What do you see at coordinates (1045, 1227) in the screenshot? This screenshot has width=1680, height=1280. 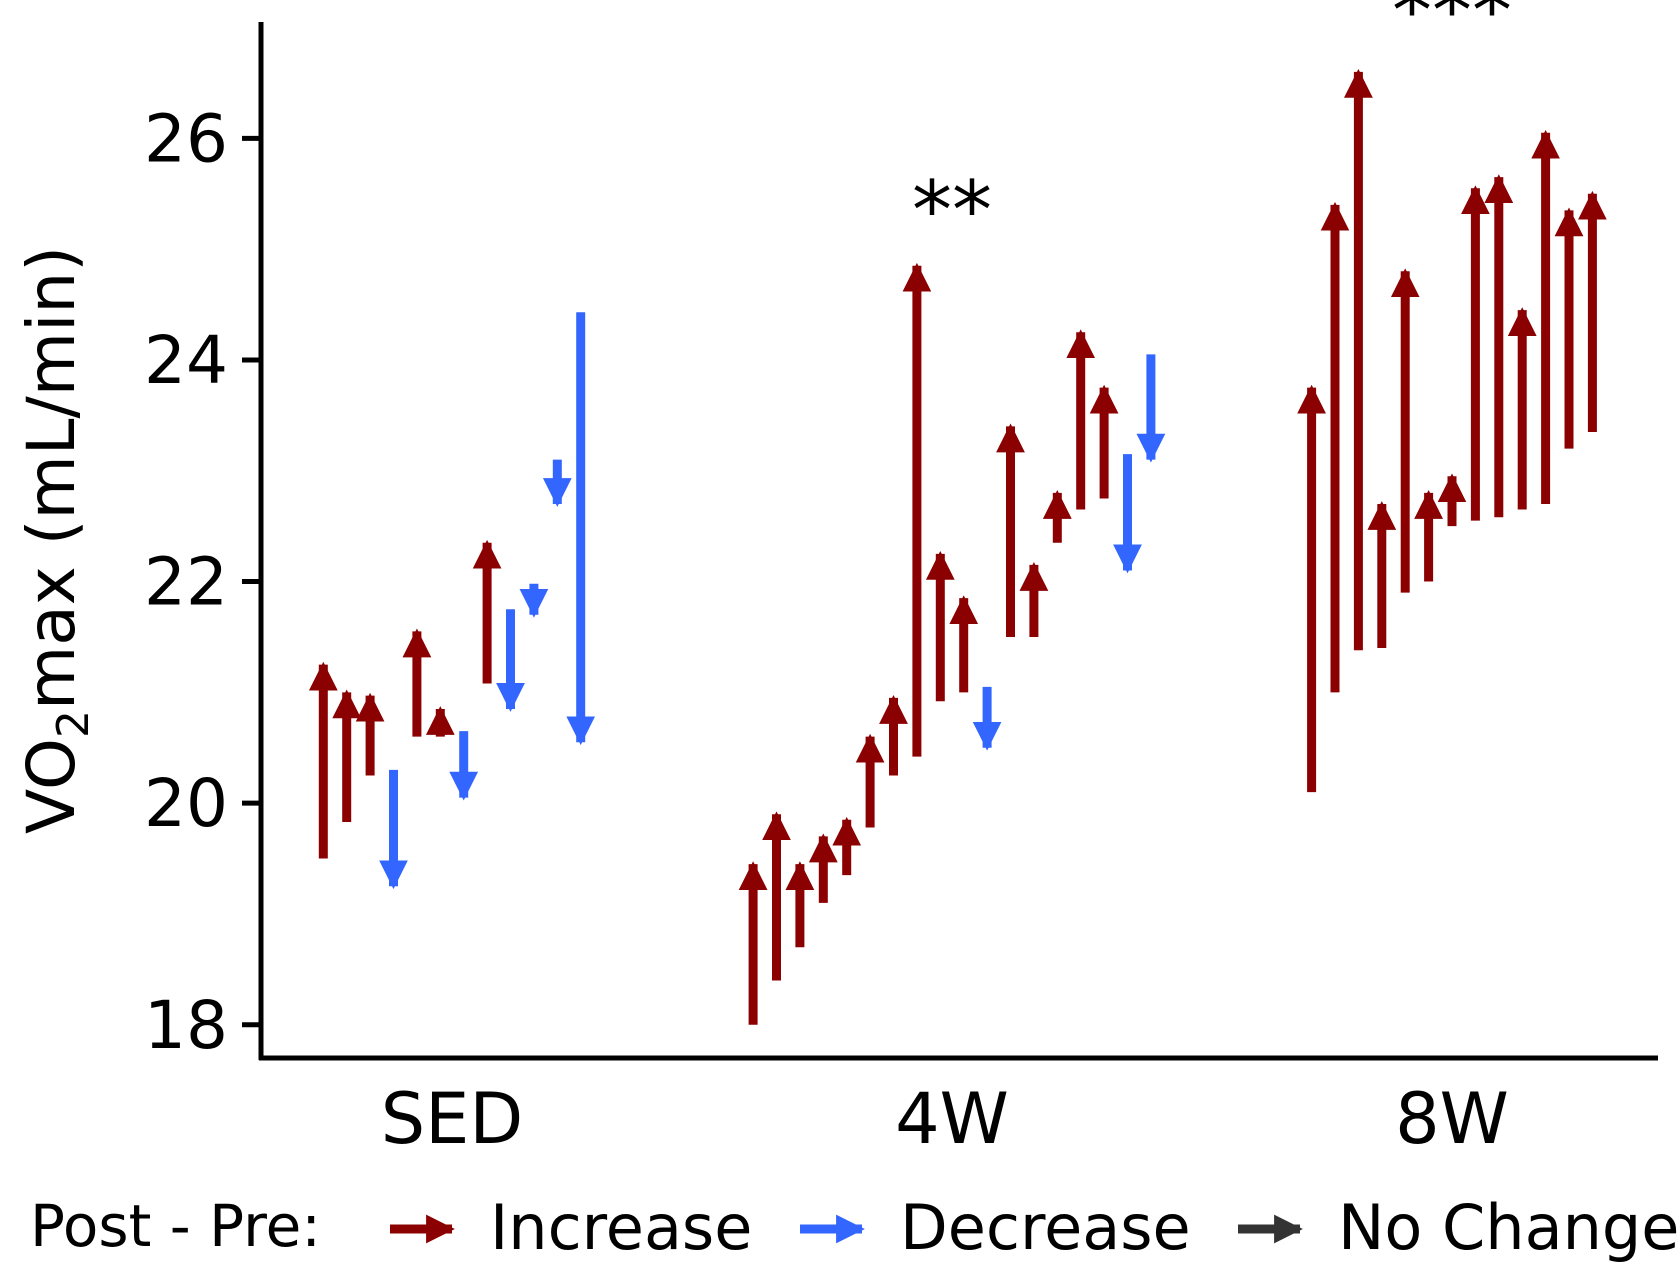 I see `legend-label-decrease: Decrease` at bounding box center [1045, 1227].